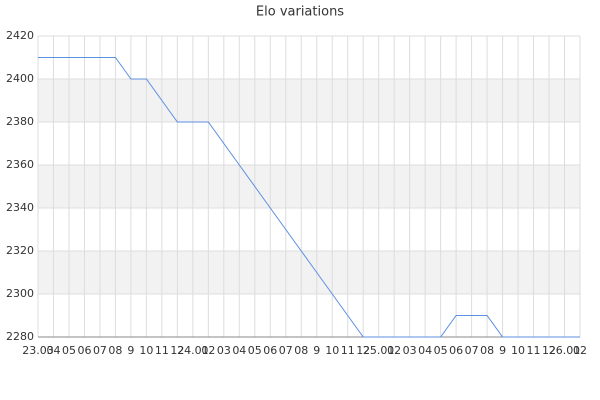 Image resolution: width=600 pixels, height=400 pixels. Describe the element at coordinates (20, 207) in the screenshot. I see `y-tick-label: 2340` at that location.